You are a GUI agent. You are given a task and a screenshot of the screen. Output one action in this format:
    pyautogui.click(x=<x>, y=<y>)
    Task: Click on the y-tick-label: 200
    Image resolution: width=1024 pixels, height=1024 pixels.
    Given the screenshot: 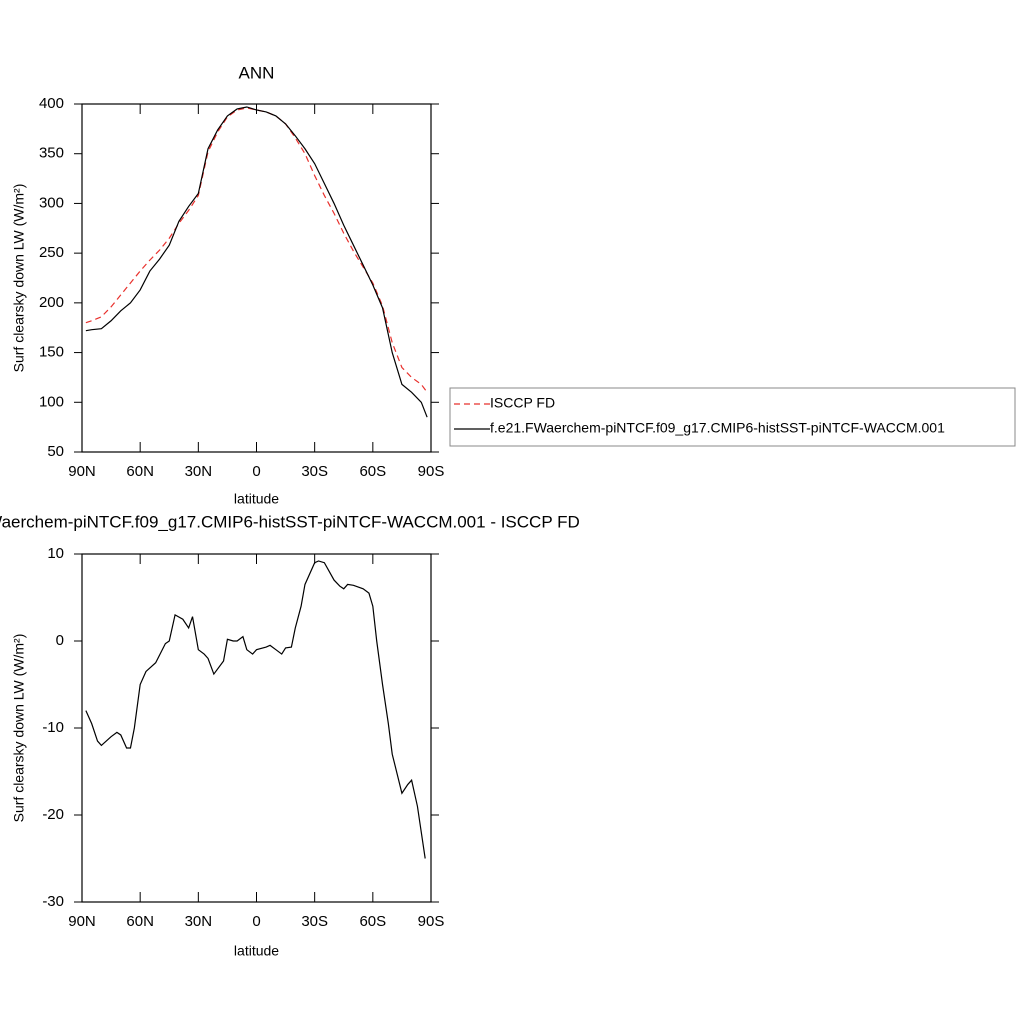 What is the action you would take?
    pyautogui.click(x=51, y=302)
    